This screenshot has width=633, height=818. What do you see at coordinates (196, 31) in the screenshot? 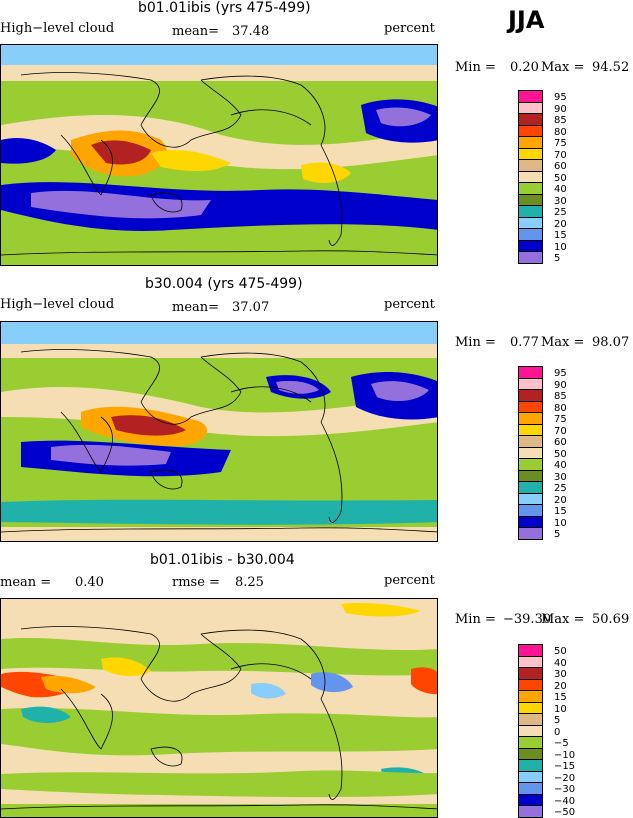
I see `panel1-mean-label: mean=` at bounding box center [196, 31].